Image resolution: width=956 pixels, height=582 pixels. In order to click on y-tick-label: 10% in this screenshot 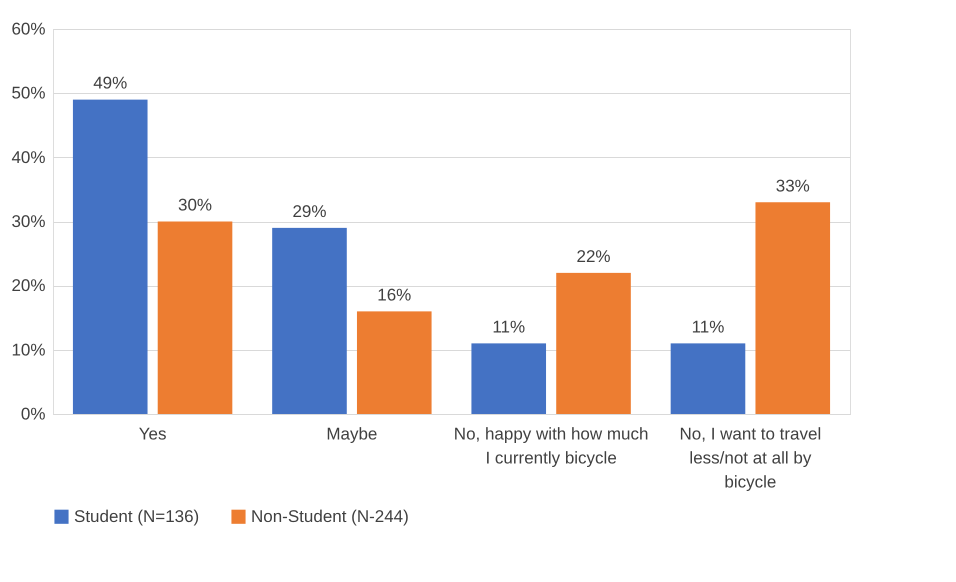, I will do `click(28, 350)`.